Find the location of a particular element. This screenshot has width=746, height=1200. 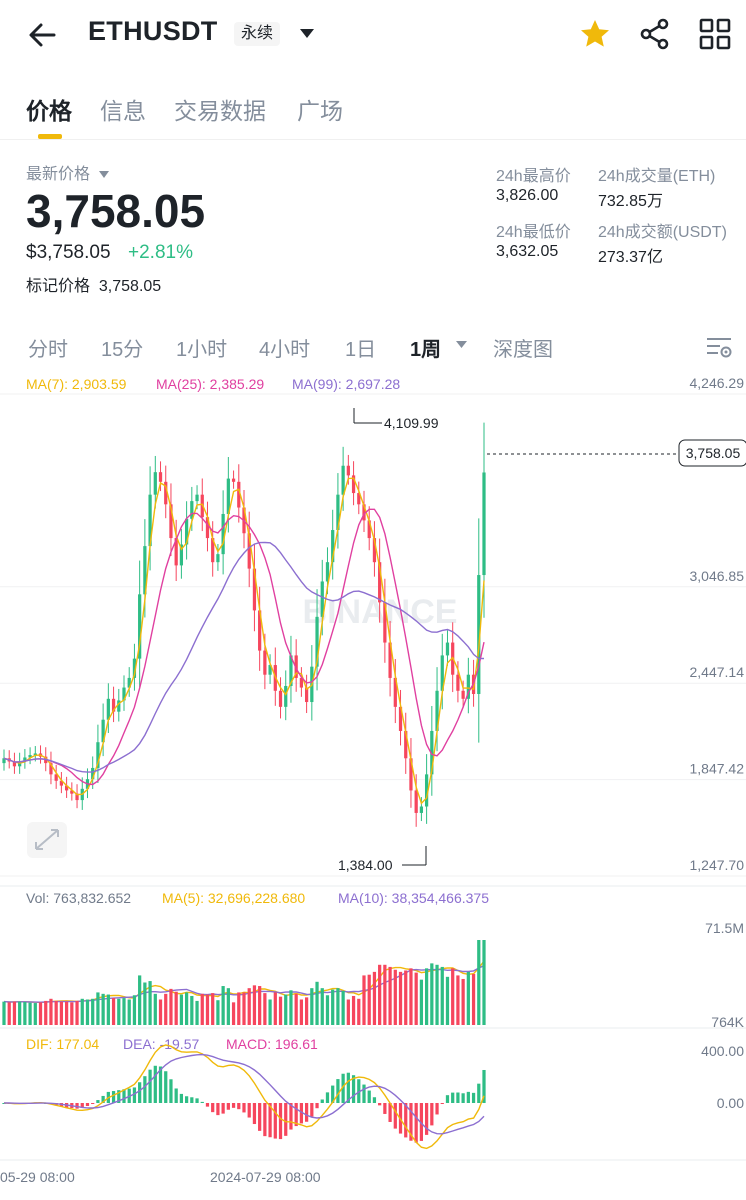

volume-eth-value: 732.85万 is located at coordinates (630, 201).